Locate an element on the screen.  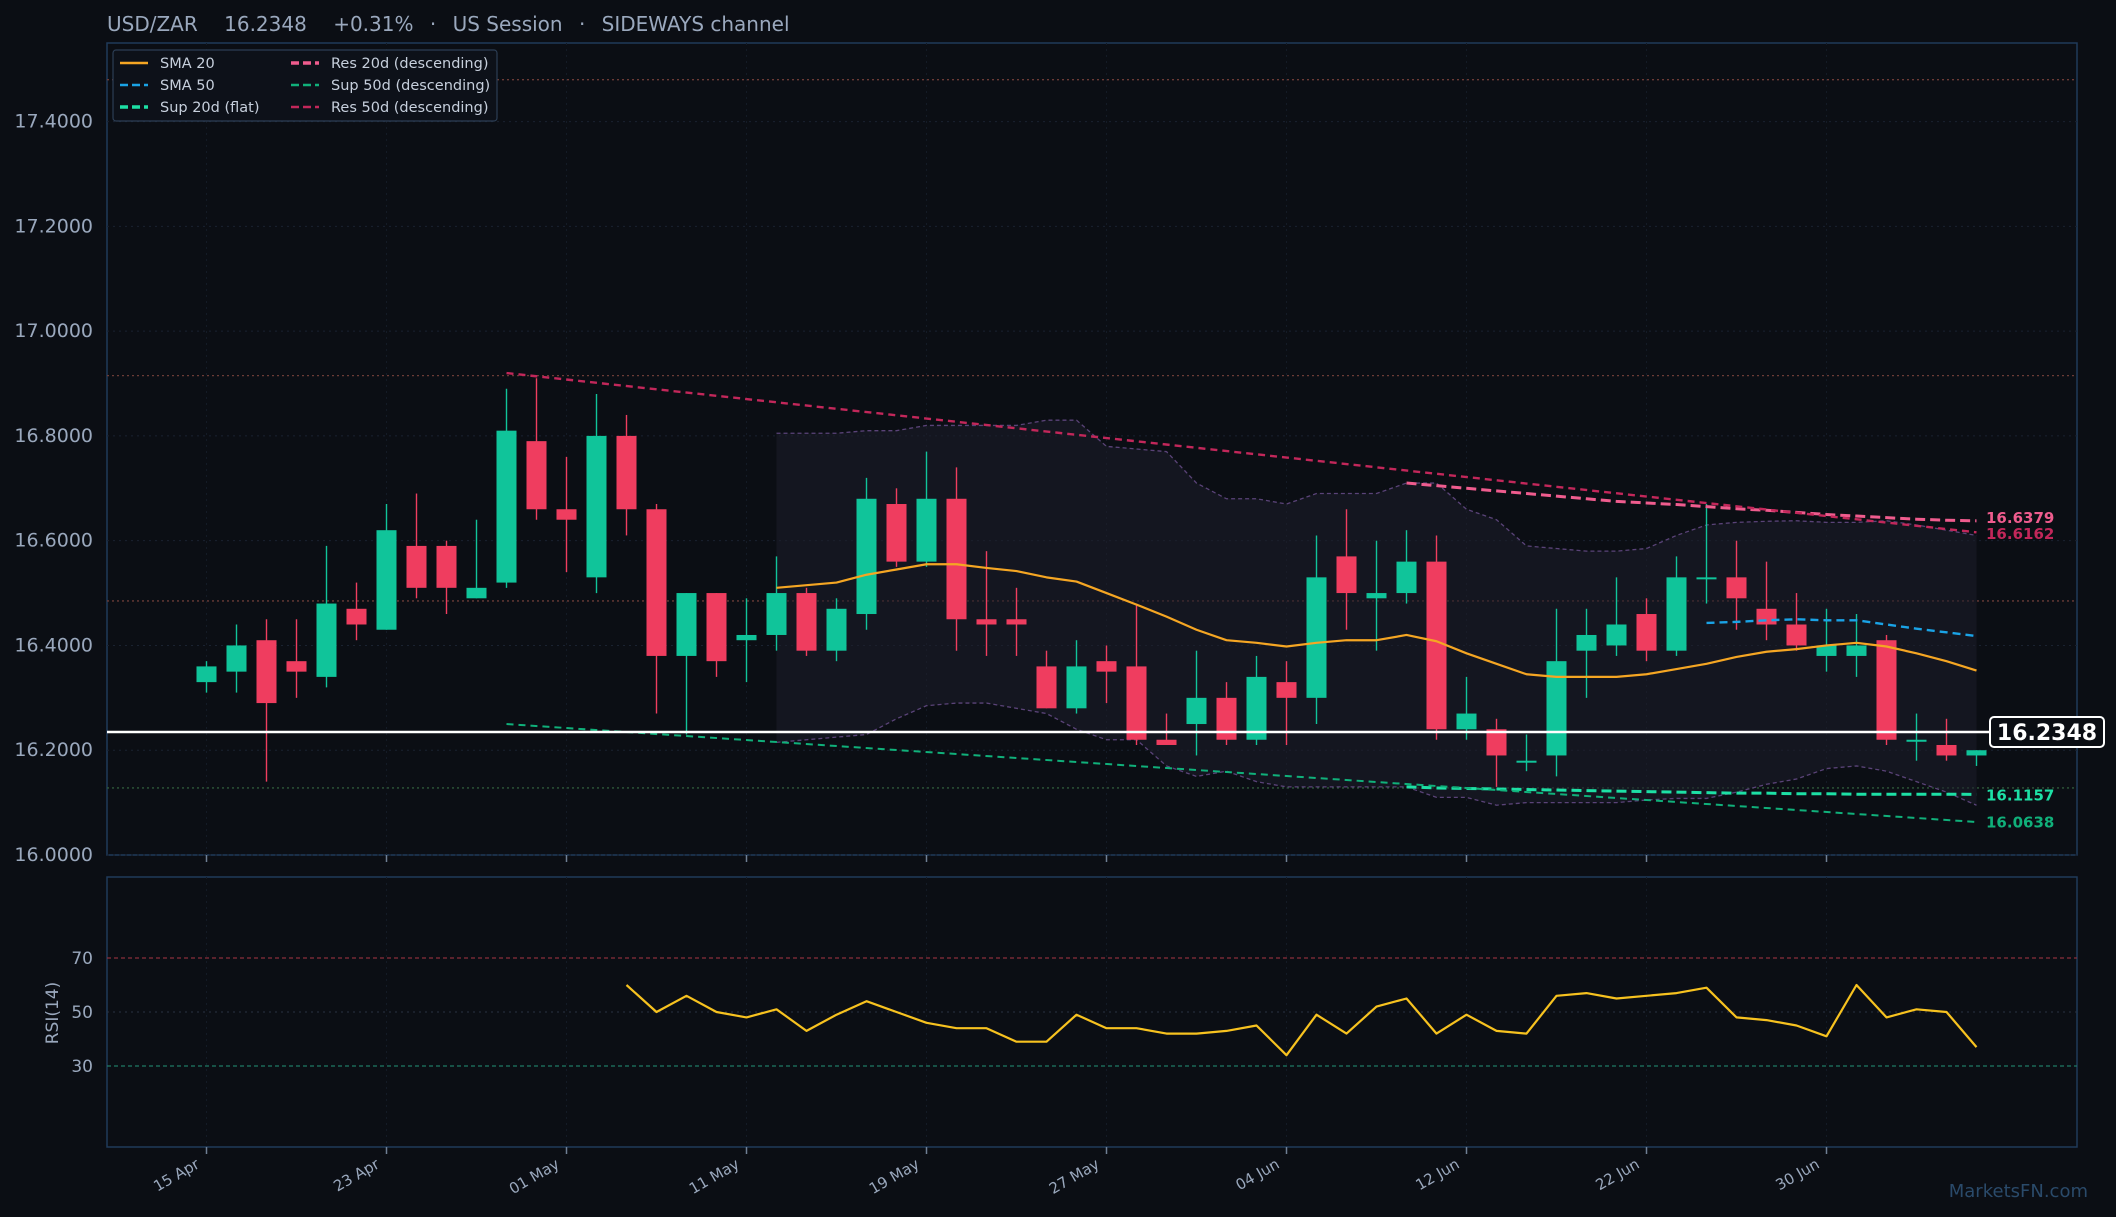
end-value-label: 16.6162 is located at coordinates (2020, 534).